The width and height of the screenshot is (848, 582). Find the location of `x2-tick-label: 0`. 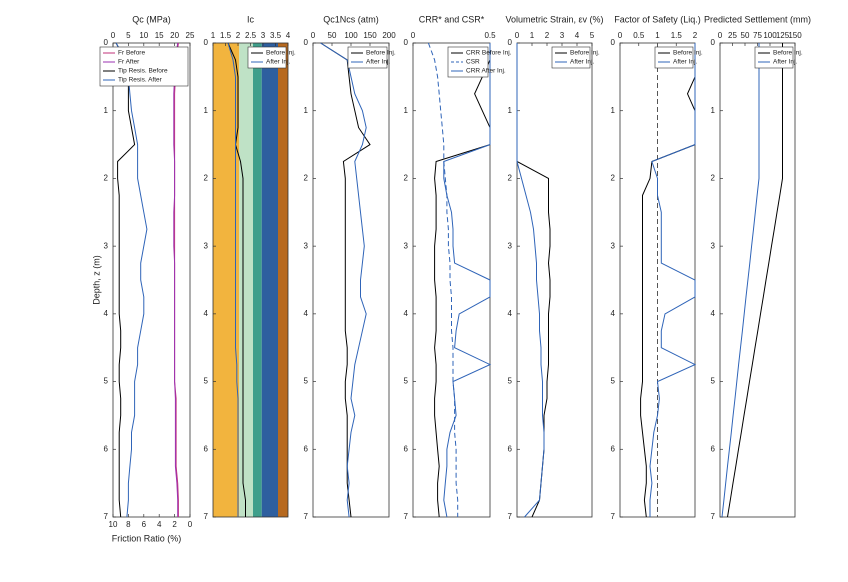

x2-tick-label: 0 is located at coordinates (190, 524).